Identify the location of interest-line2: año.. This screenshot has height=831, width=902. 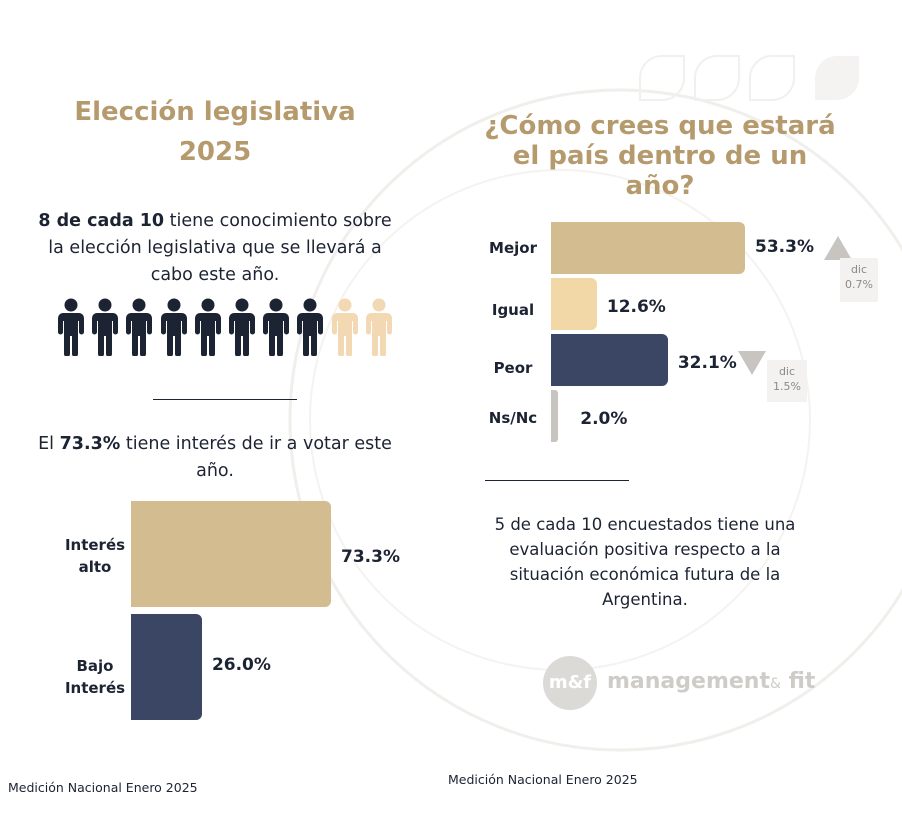
(215, 471).